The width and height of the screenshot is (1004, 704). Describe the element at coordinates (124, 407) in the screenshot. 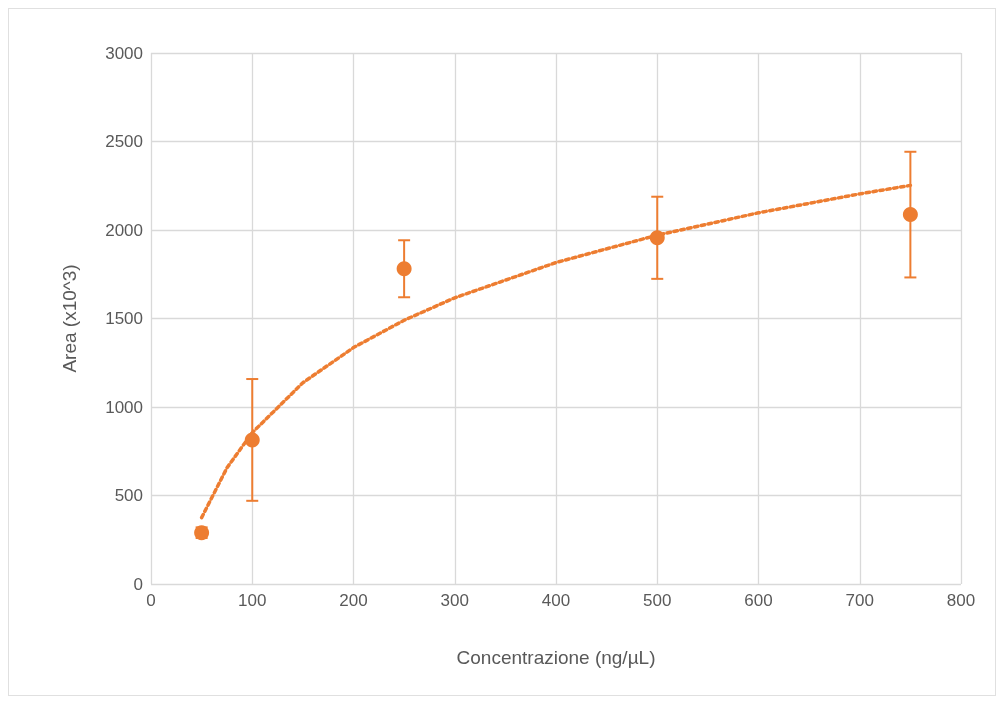

I see `y-tick-label: 1000` at that location.